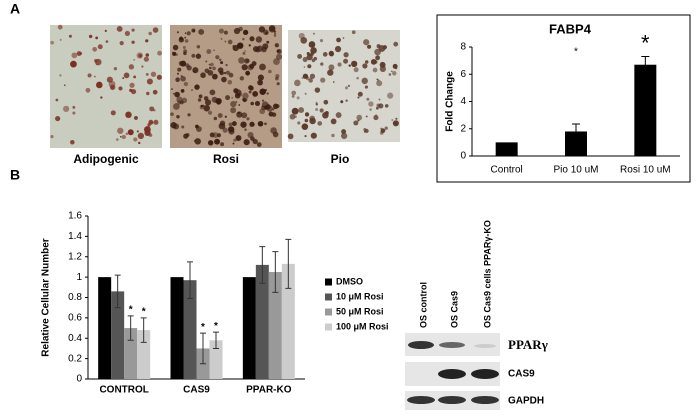  Describe the element at coordinates (360, 296) in the screenshot. I see `legend-label: 10 μM Rosi` at that location.